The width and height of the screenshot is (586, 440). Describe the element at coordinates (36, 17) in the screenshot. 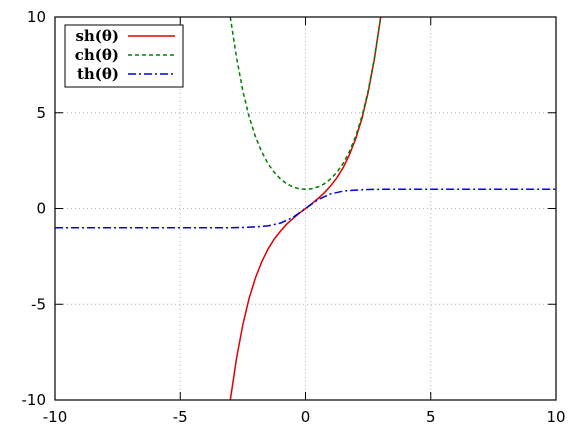

I see `y-tick-label: 10` at that location.